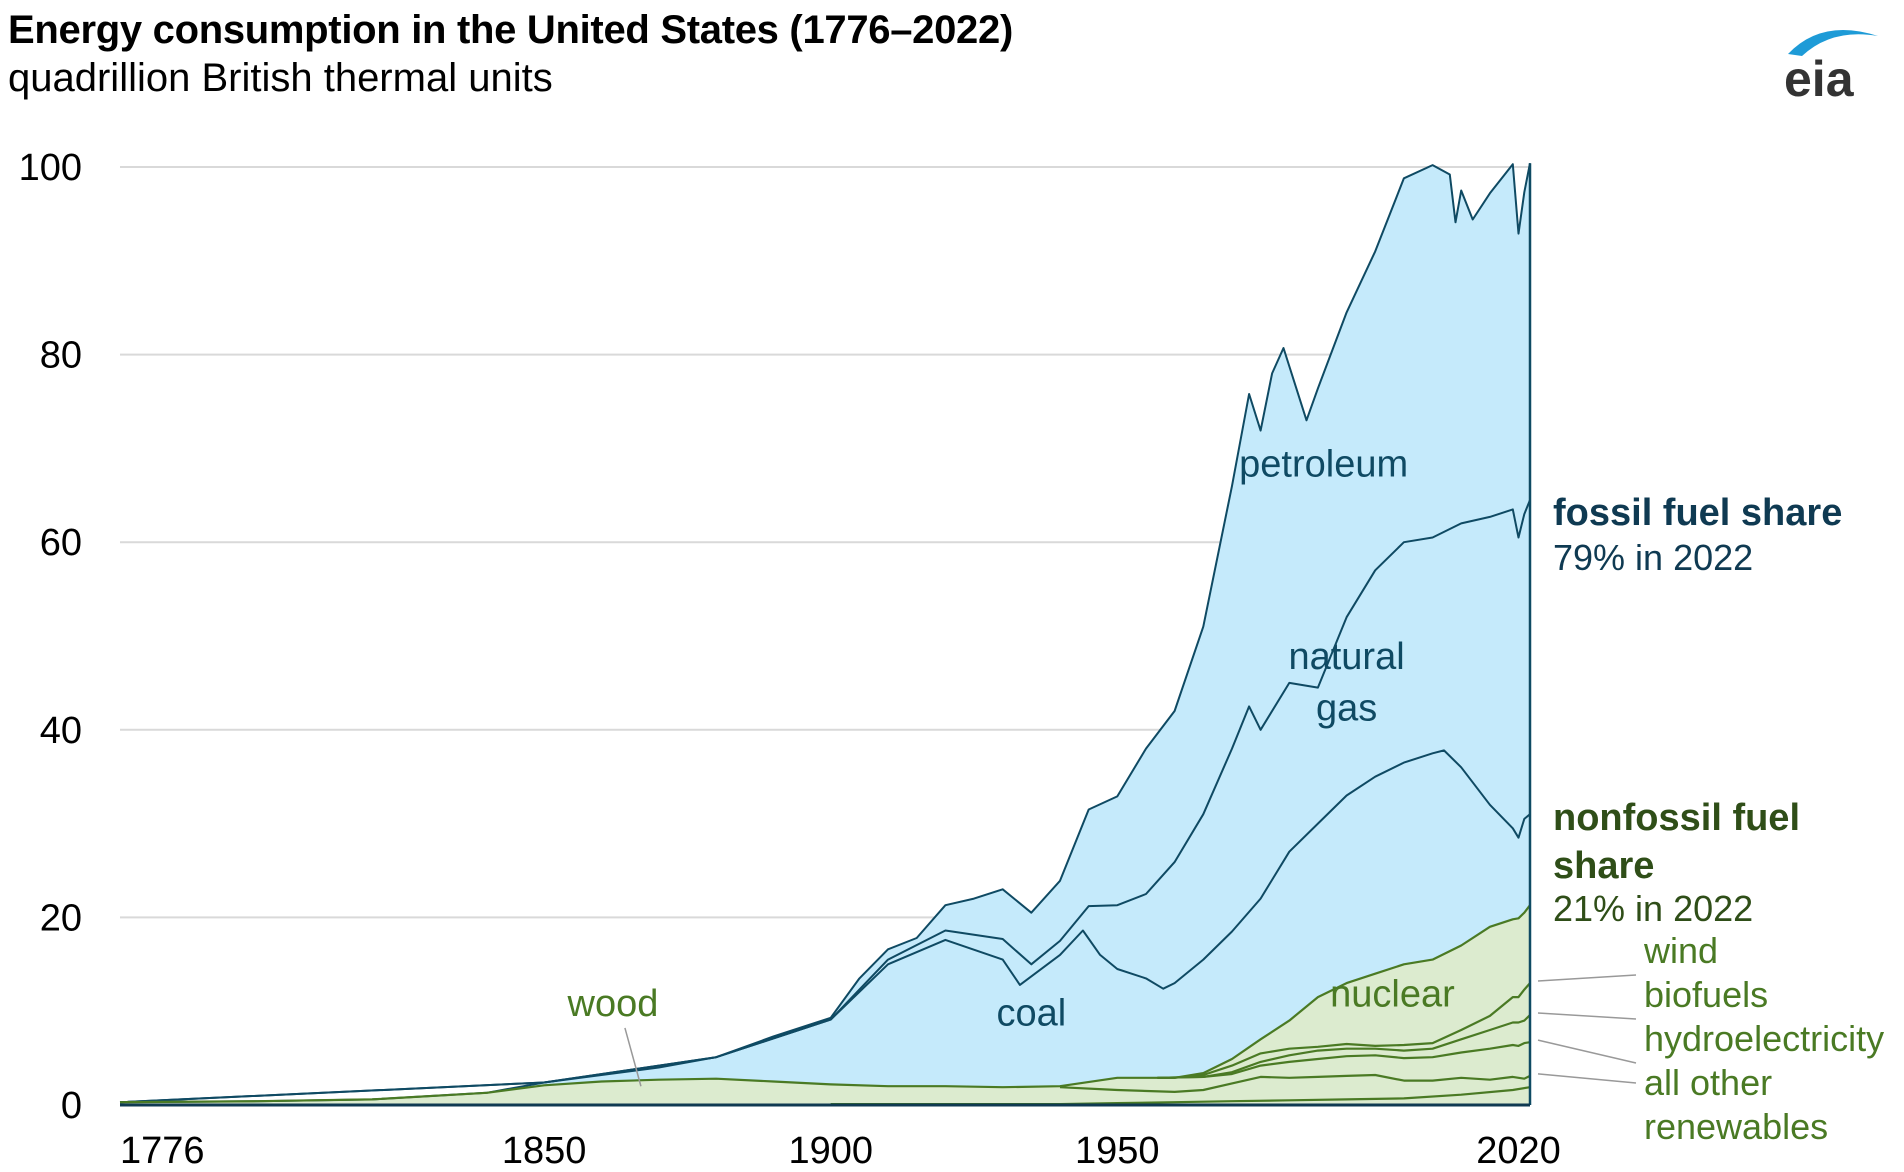  Describe the element at coordinates (1764, 1038) in the screenshot. I see `legend-hydroelectricity: hydroelectricity` at that location.